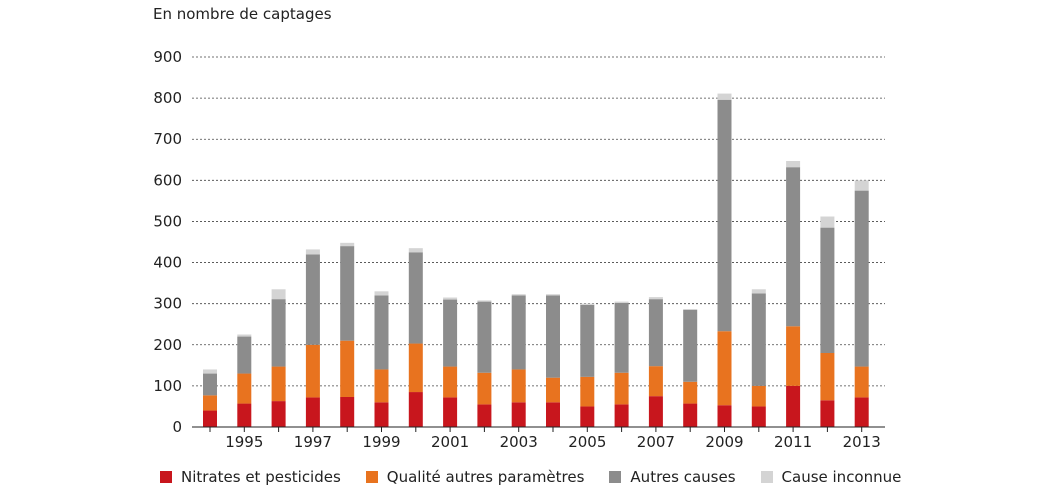 Image resolution: width=1039 pixels, height=498 pixels. What do you see at coordinates (167, 98) in the screenshot?
I see `y-tick-label: 800` at bounding box center [167, 98].